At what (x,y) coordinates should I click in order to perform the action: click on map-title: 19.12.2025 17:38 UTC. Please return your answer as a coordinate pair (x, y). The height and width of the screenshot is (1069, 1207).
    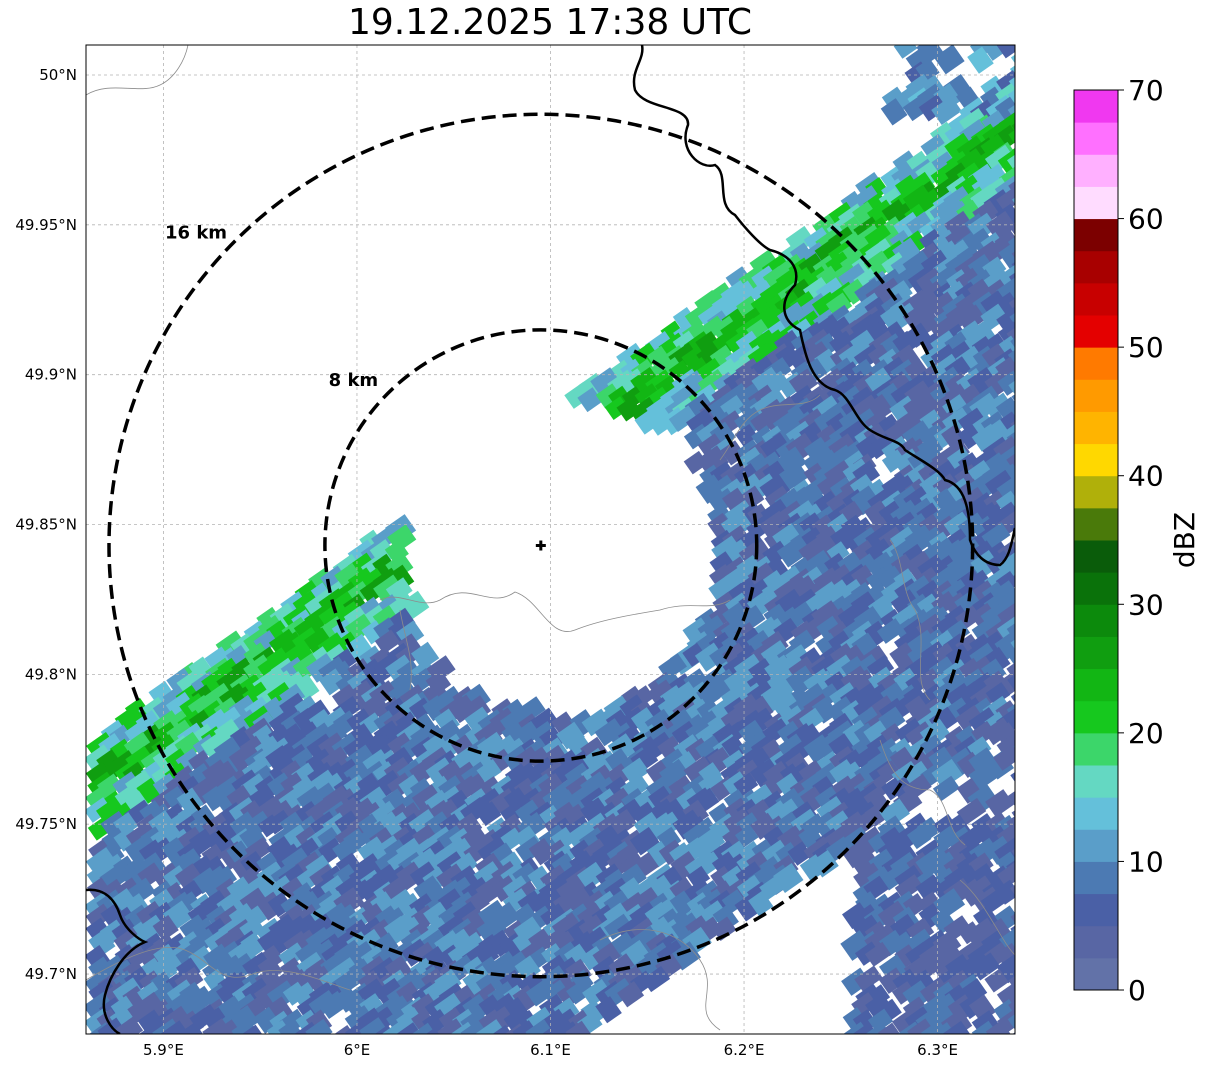
    Looking at the image, I should click on (550, 22).